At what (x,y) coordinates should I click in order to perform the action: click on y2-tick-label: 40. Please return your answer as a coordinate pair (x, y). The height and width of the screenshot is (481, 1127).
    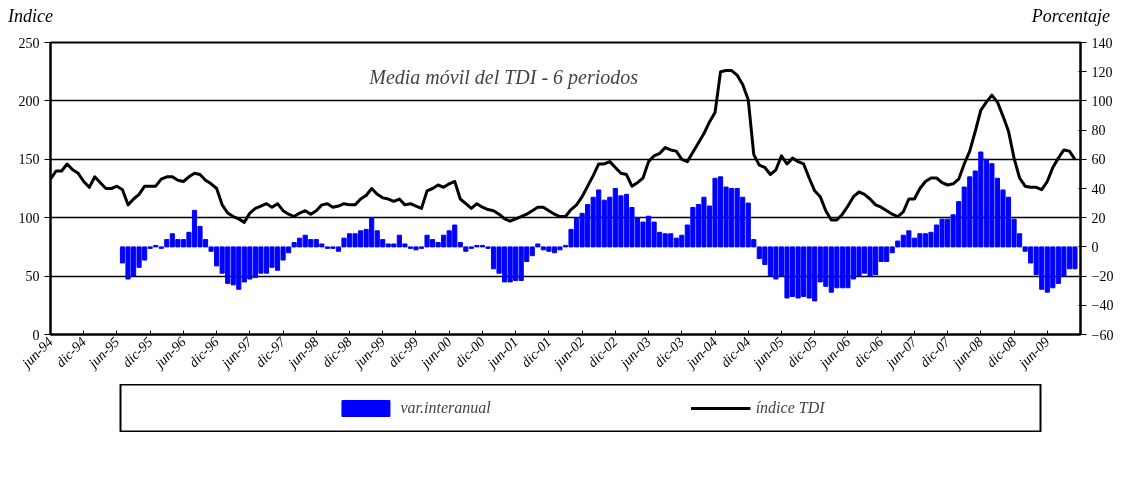
    Looking at the image, I should click on (1098, 189).